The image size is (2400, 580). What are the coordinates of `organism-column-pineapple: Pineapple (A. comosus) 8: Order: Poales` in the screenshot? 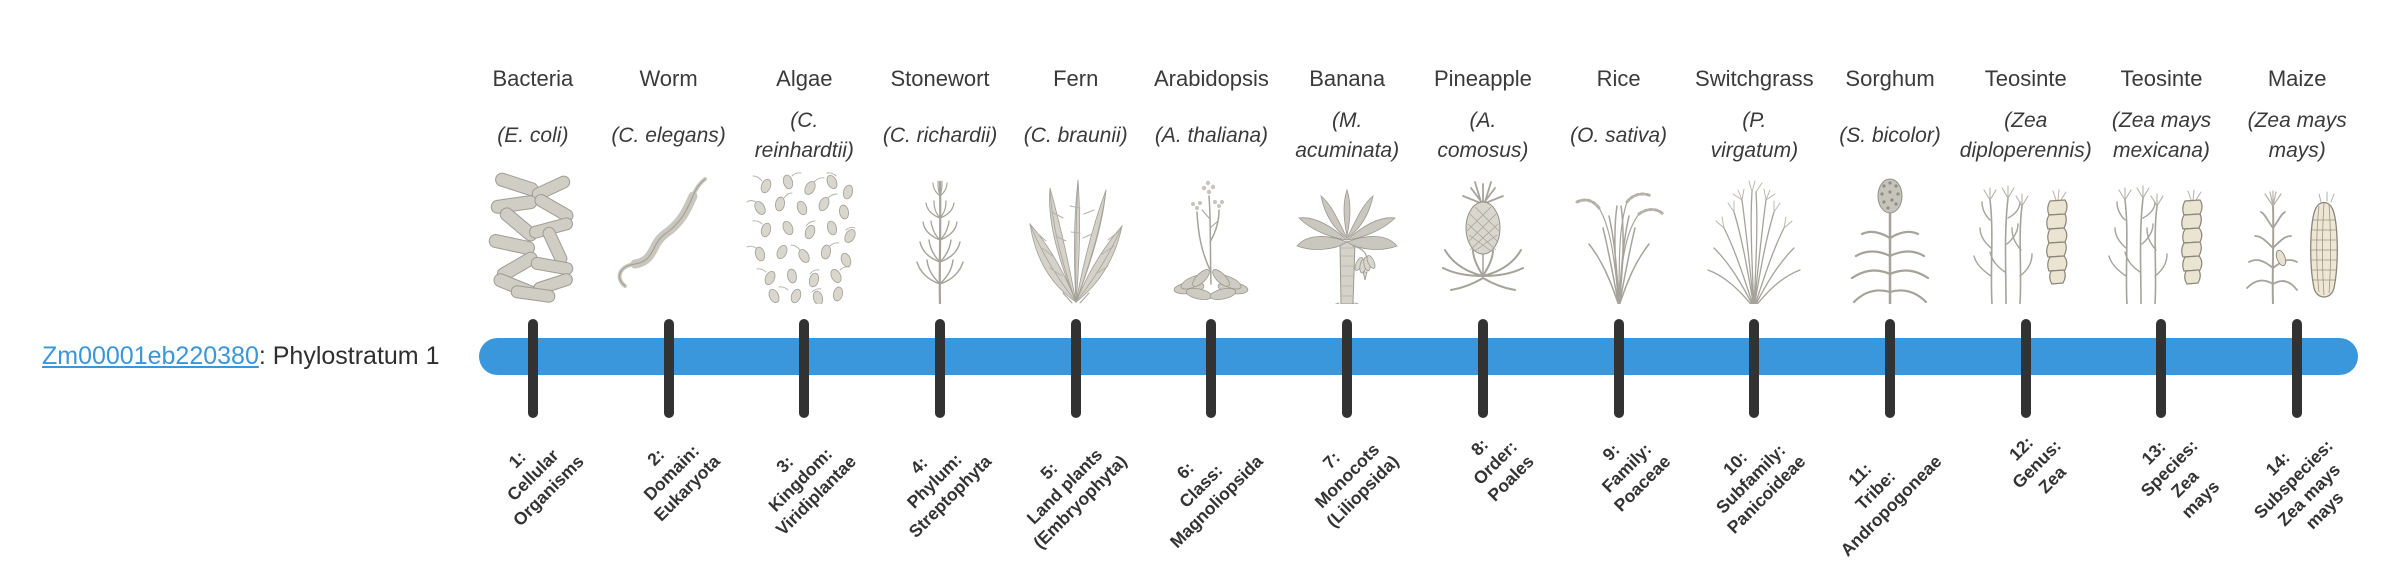 It's located at (1483, 290).